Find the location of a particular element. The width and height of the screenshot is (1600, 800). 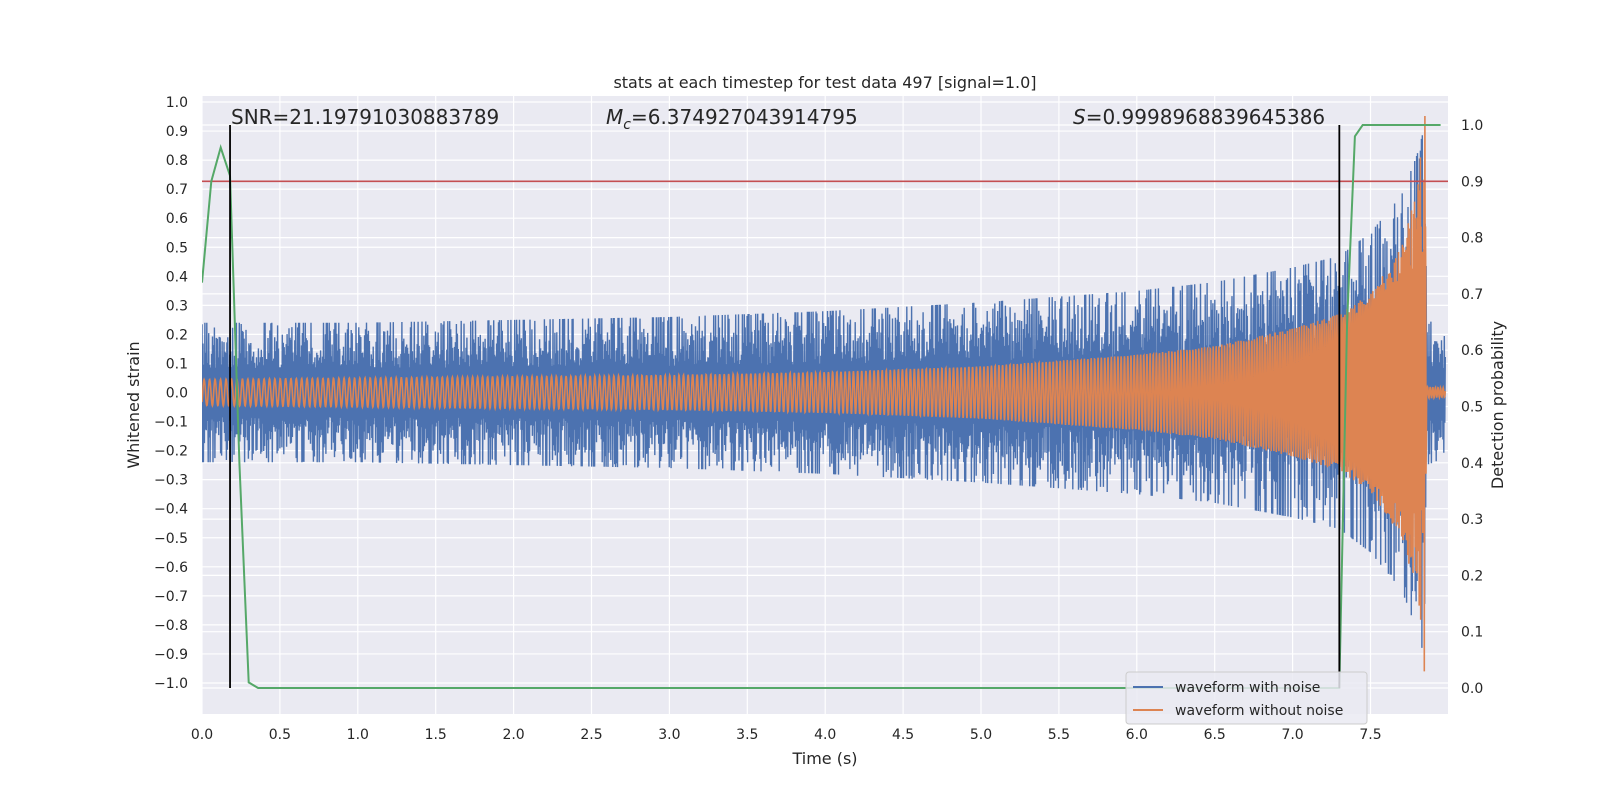

y2-tick-label: 1.0 is located at coordinates (1472, 126).